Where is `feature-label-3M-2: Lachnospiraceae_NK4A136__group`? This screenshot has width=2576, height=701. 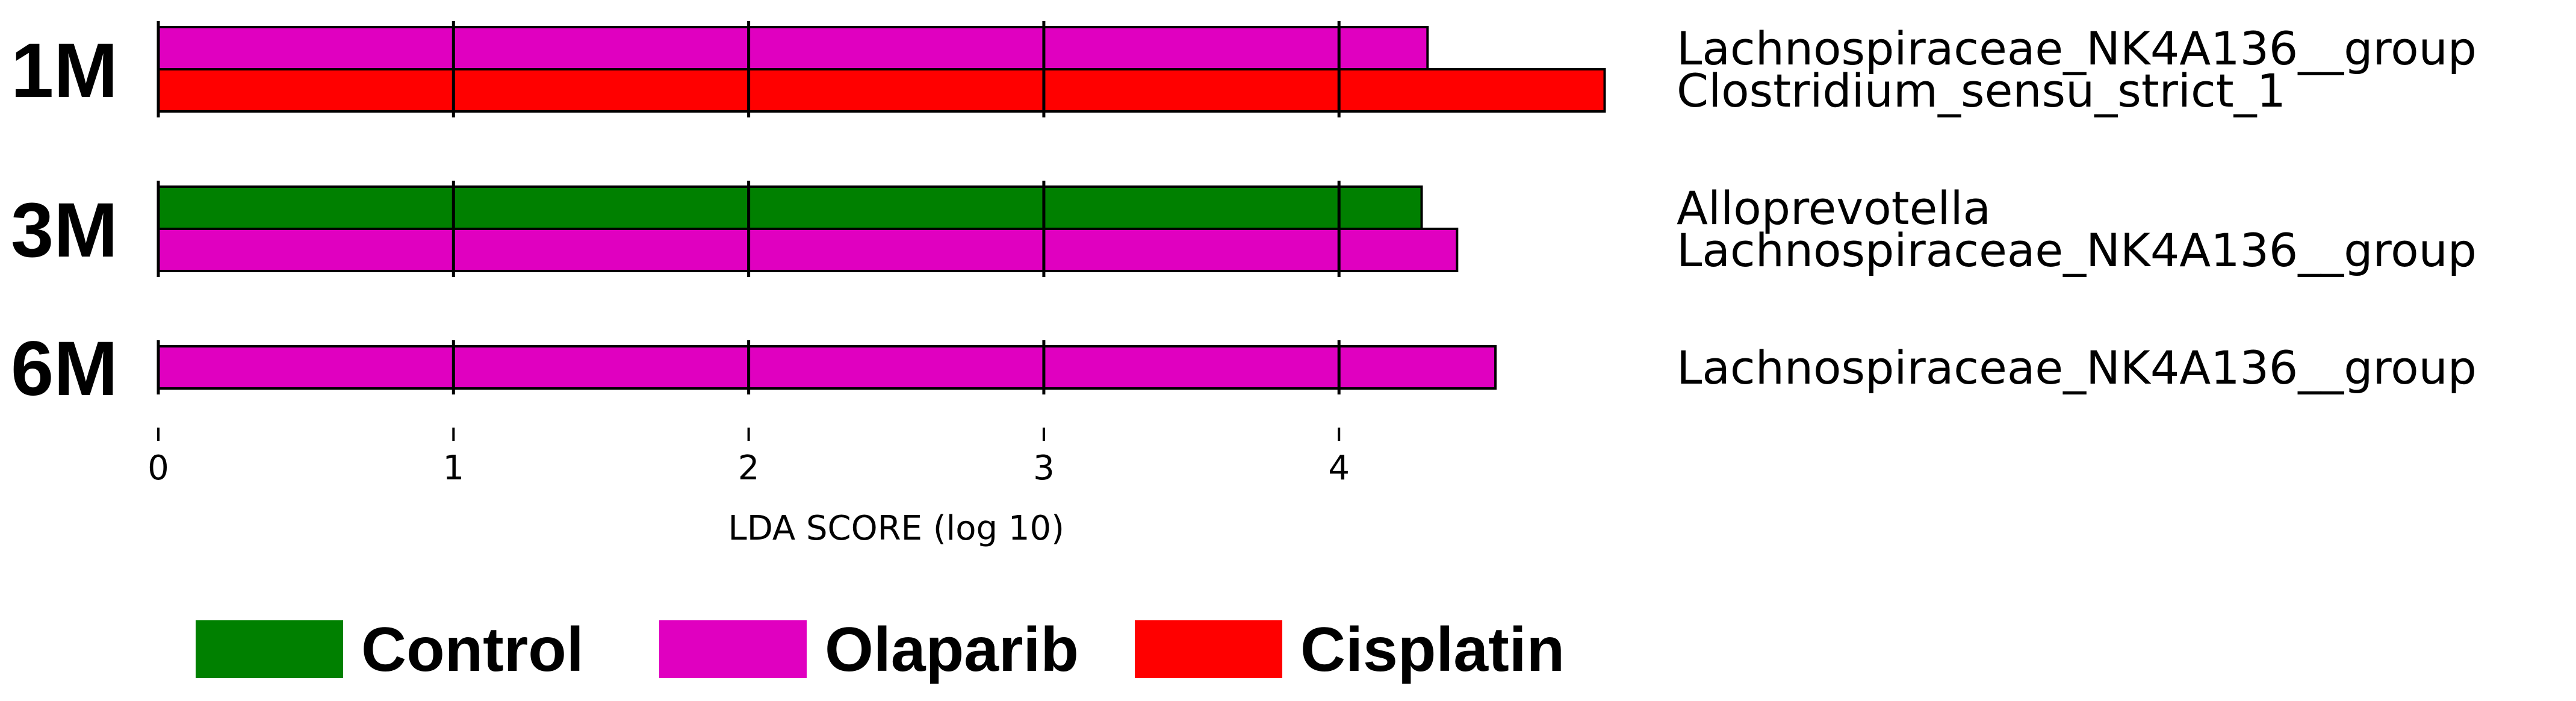 feature-label-3M-2: Lachnospiraceae_NK4A136__group is located at coordinates (2077, 250).